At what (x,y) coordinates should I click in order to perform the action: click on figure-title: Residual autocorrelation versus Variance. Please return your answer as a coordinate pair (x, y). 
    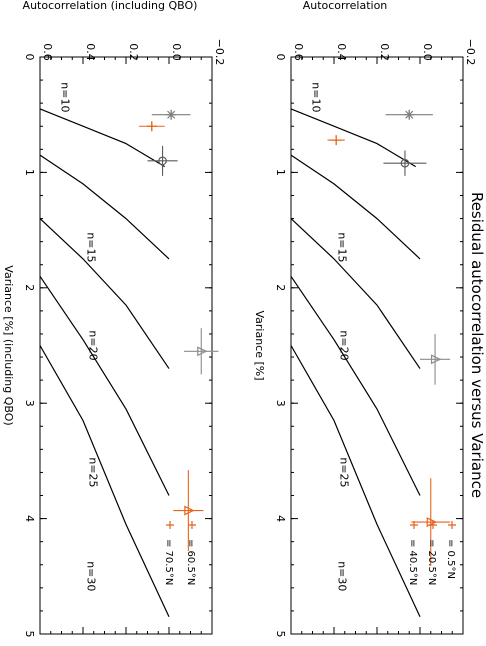
    Looking at the image, I should click on (477, 345).